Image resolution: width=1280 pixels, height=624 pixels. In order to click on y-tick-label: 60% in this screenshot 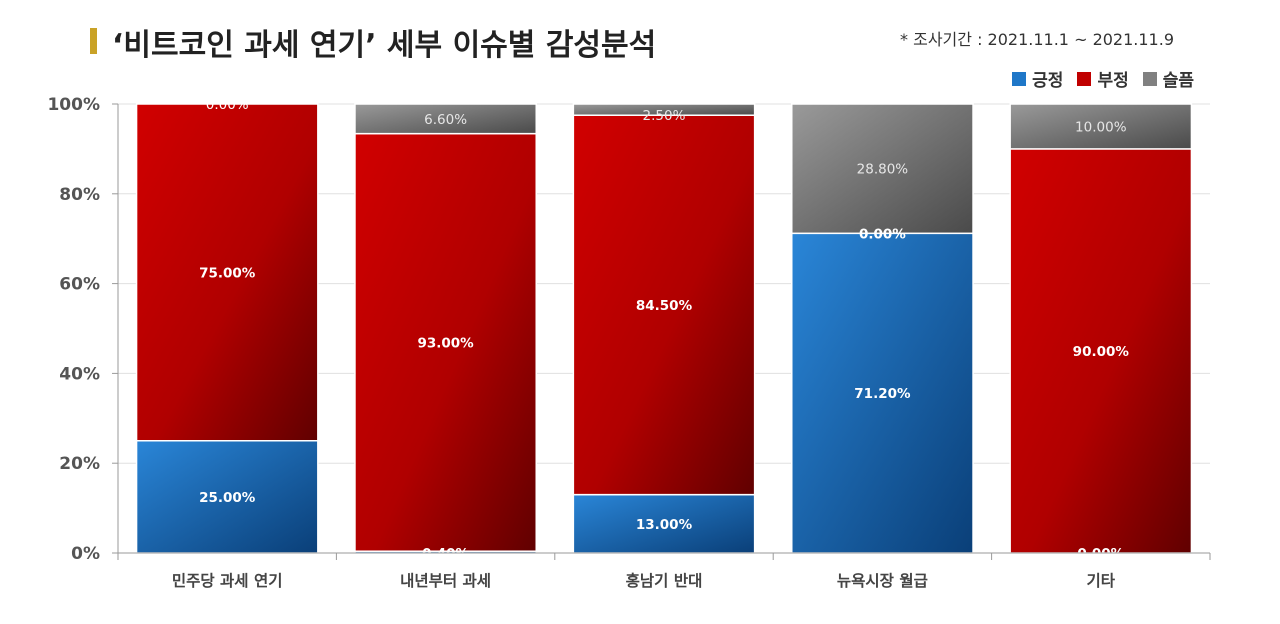, I will do `click(79, 285)`.